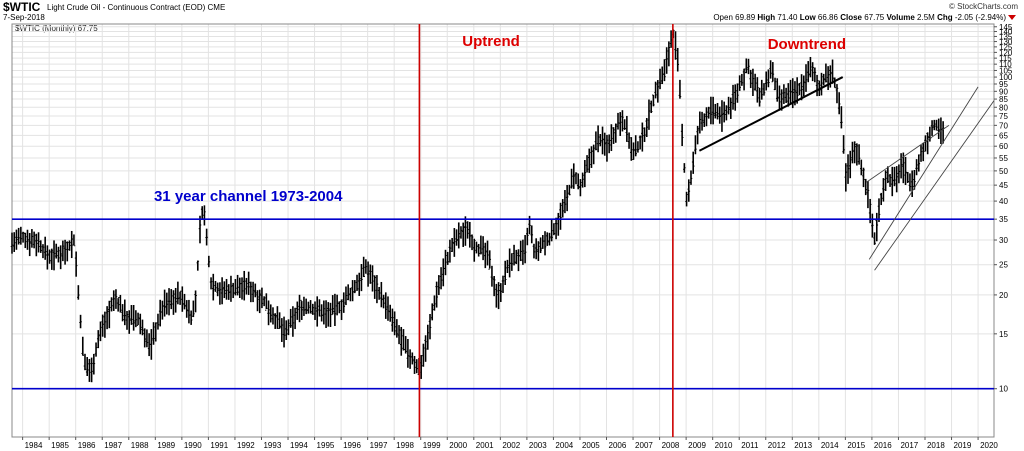 The height and width of the screenshot is (451, 1024). I want to click on x-tick-label: 2012, so click(777, 445).